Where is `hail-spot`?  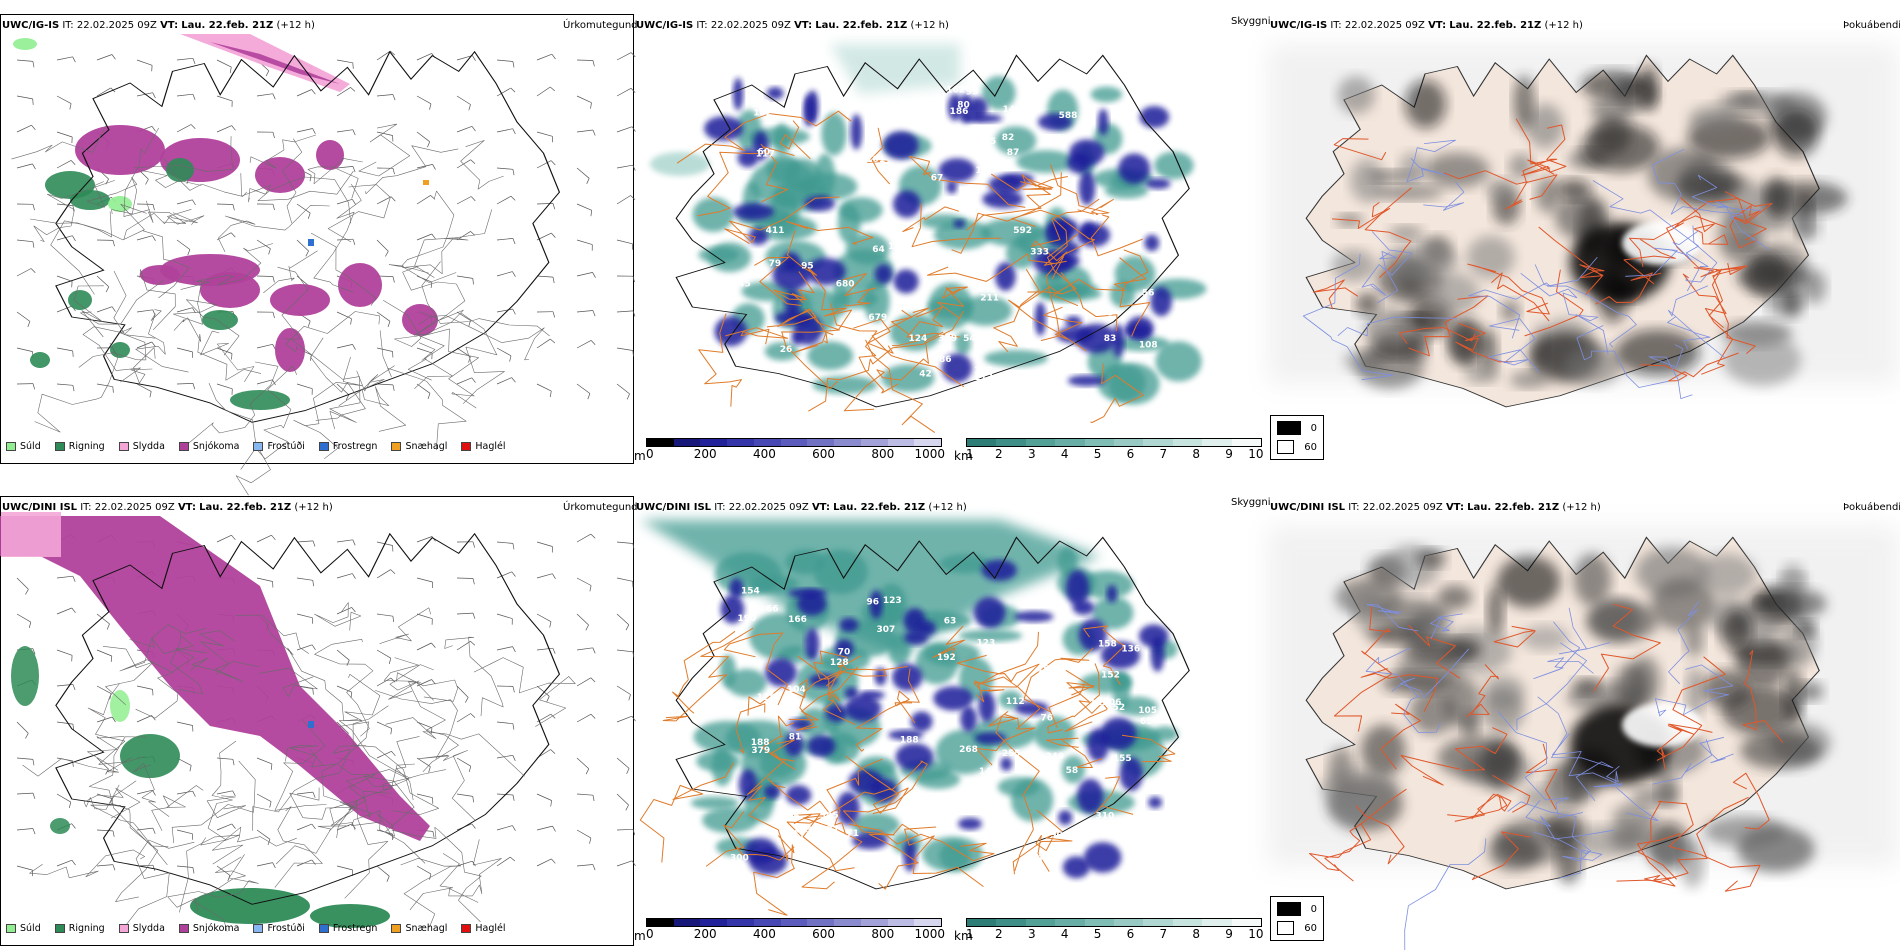
hail-spot is located at coordinates (426, 182).